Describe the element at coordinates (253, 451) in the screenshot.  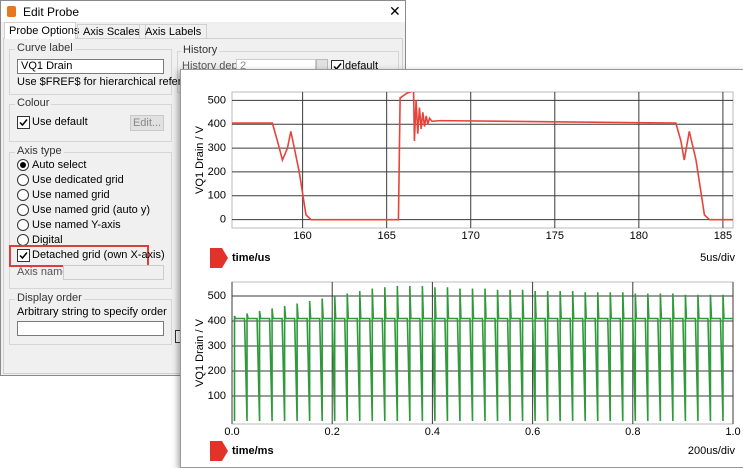
I see `x-axis-label: time/ms` at that location.